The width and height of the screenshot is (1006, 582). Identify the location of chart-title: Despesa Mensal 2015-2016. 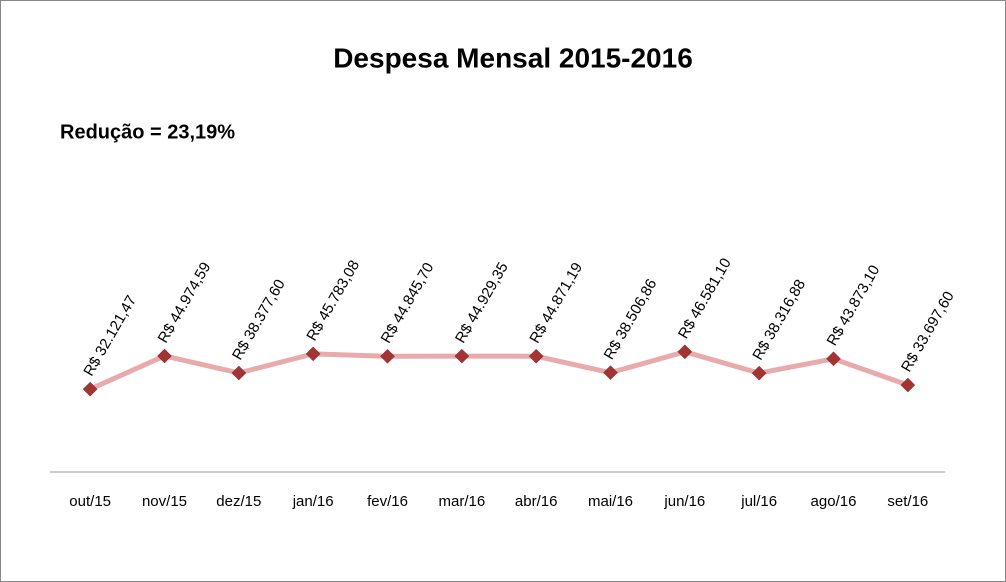
(513, 57).